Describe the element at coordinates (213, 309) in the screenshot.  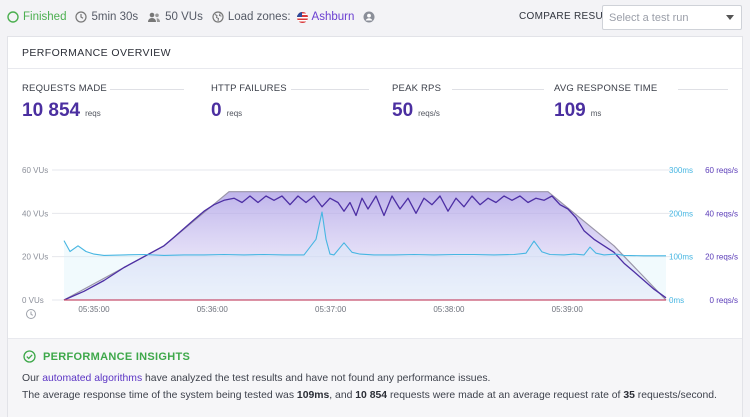
I see `x-tick-label: 05:36:00` at that location.